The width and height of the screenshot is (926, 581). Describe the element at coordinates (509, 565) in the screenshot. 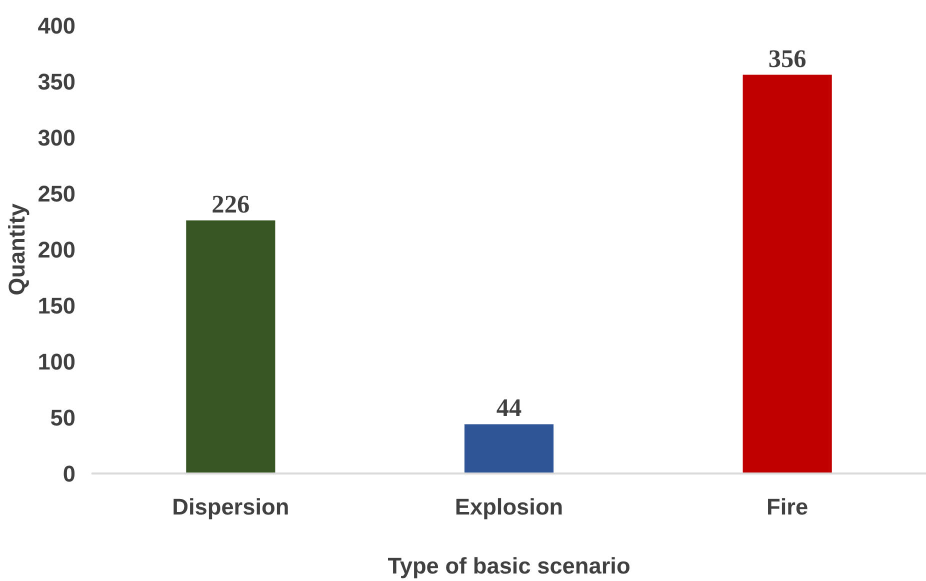

I see `x-axis-title: Type of basic scenario` at that location.